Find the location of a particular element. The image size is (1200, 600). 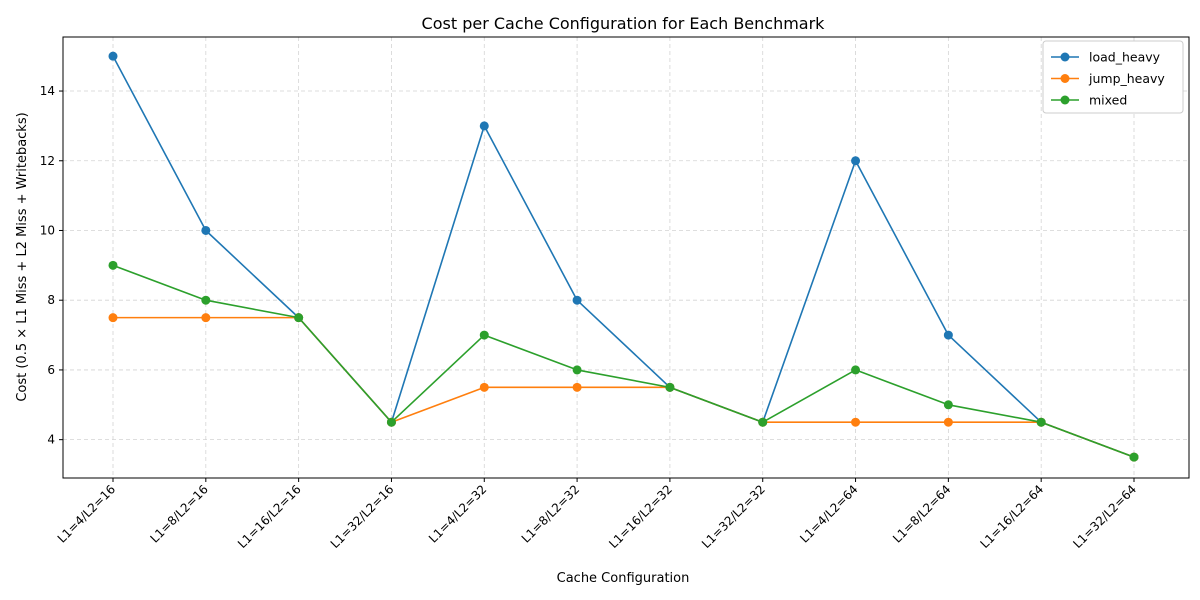

legend-box is located at coordinates (1113, 77).